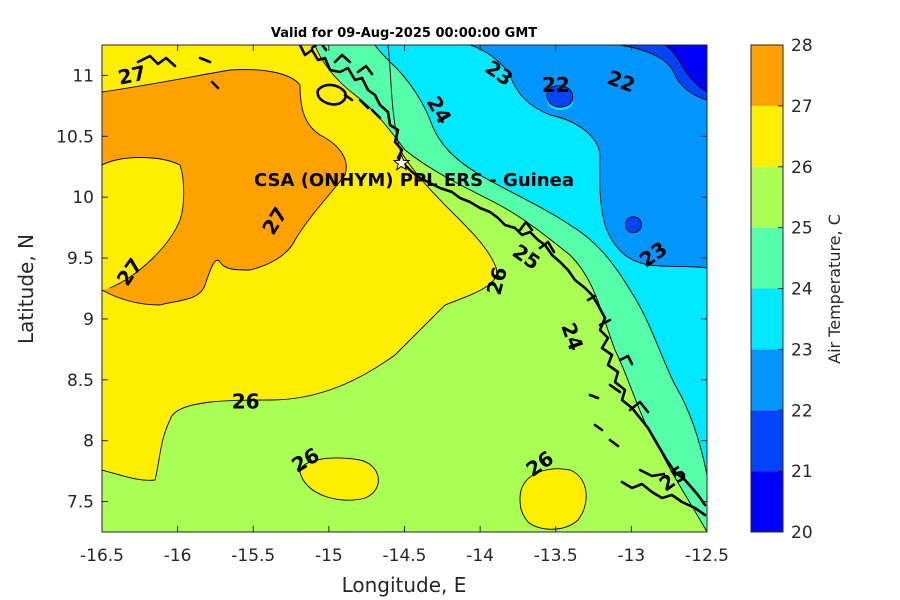 The height and width of the screenshot is (600, 900). I want to click on y-tick-label: 8.5, so click(80, 381).